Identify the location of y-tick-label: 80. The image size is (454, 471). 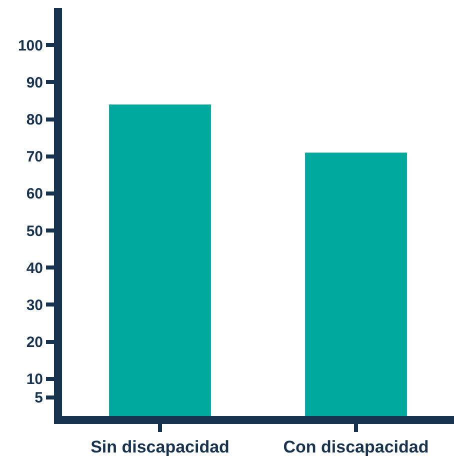
(34, 120).